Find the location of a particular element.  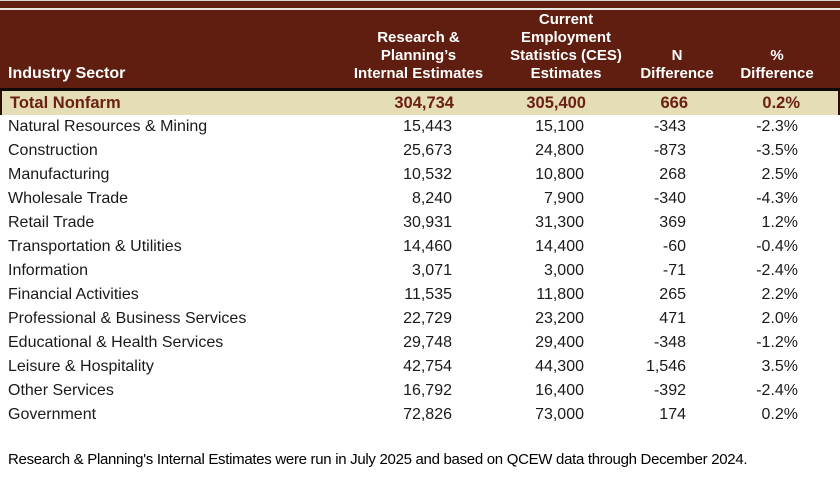

sector-cell: Wholesale Trade is located at coordinates (68, 198).